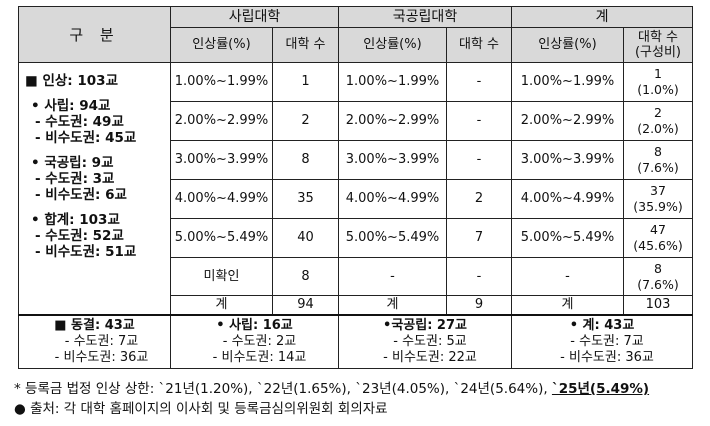 The image size is (710, 426). I want to click on public-total-label: 계, so click(392, 305).